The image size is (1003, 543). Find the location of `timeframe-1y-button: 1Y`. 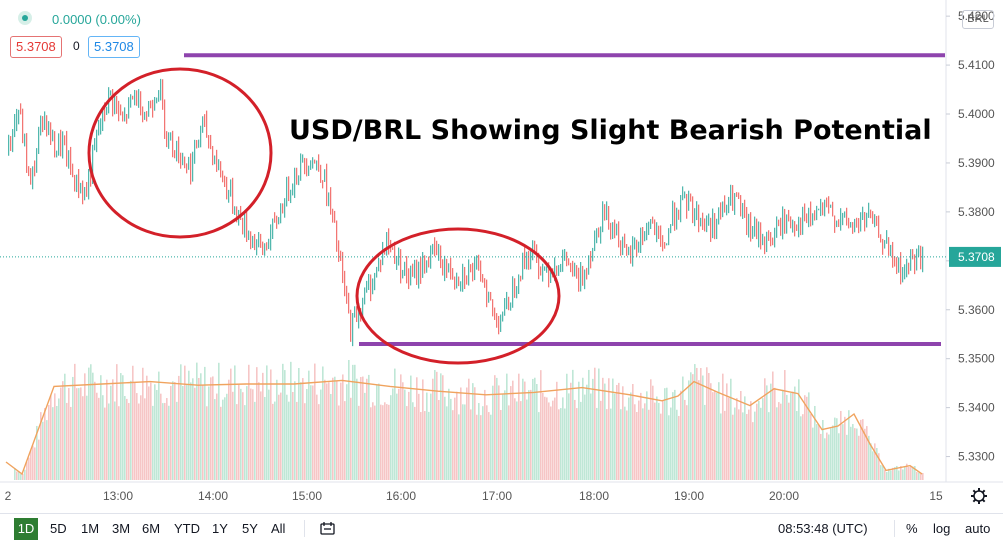

timeframe-1y-button: 1Y is located at coordinates (220, 528).